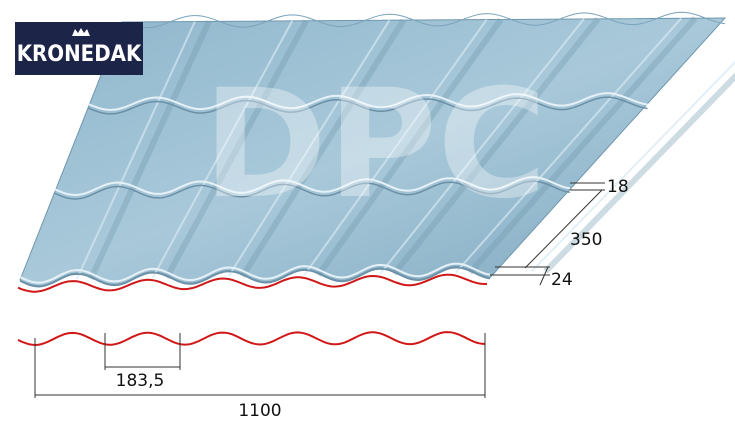 The height and width of the screenshot is (441, 735). I want to click on dimension-label: 1100, so click(259, 411).